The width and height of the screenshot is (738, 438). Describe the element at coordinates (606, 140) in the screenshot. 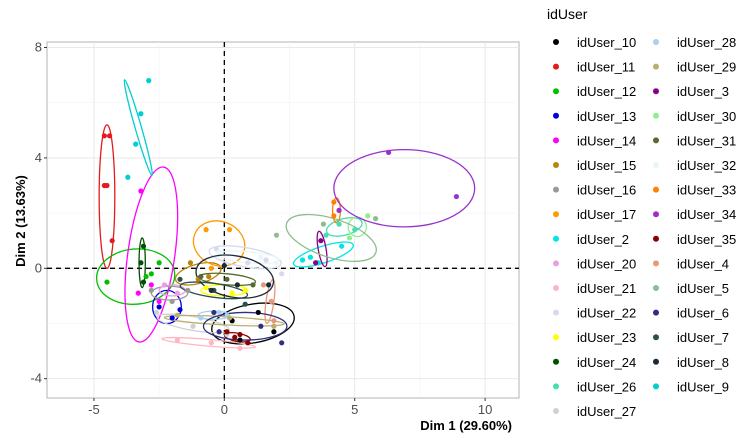

I see `legend-label-idUser_14: idUser_14` at that location.